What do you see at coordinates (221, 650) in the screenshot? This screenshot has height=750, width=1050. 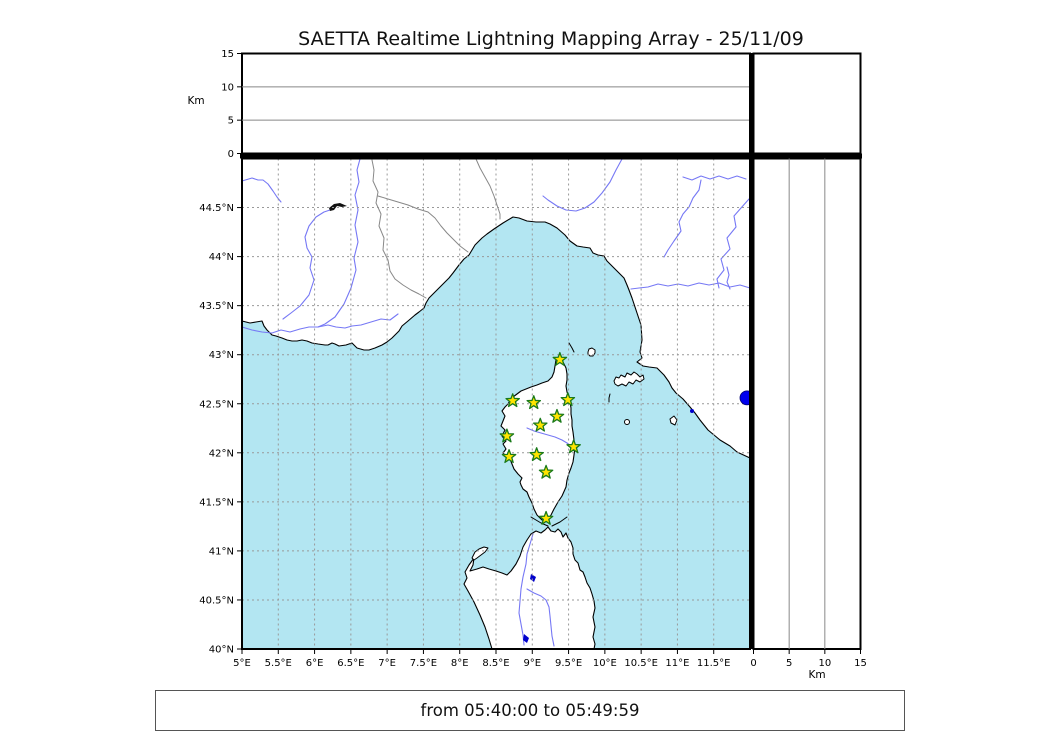 I see `lat-tick-label: 40°N` at bounding box center [221, 650].